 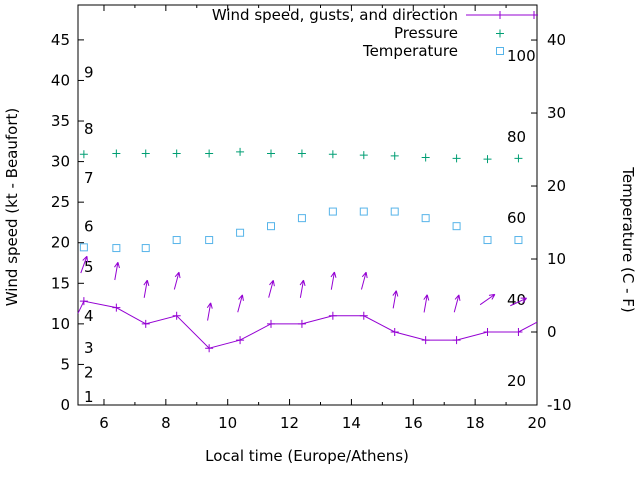 What do you see at coordinates (60, 40) in the screenshot?
I see `y-left-tick-label: 45` at bounding box center [60, 40].